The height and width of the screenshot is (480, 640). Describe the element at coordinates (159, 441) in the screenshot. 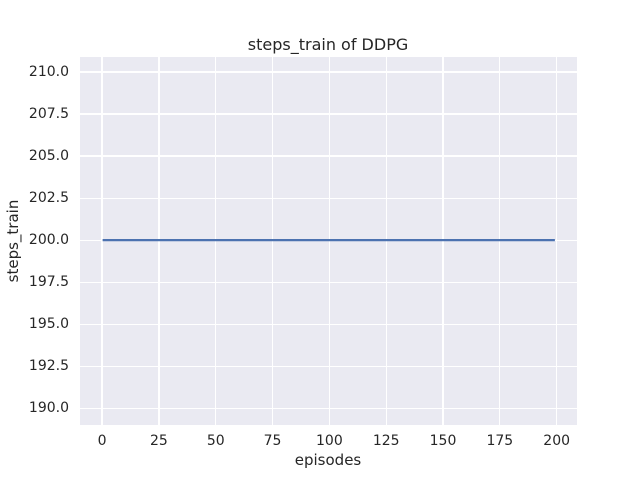

I see `x-tick-label: 25` at that location.